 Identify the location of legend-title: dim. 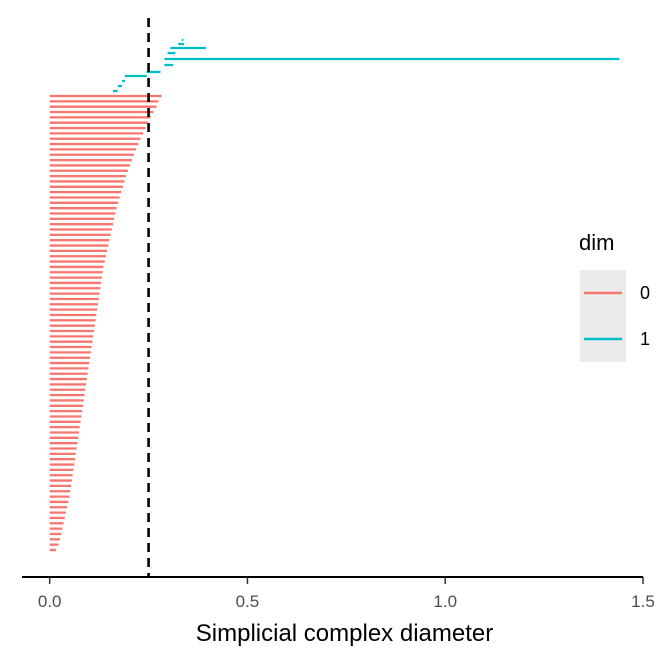
(596, 242).